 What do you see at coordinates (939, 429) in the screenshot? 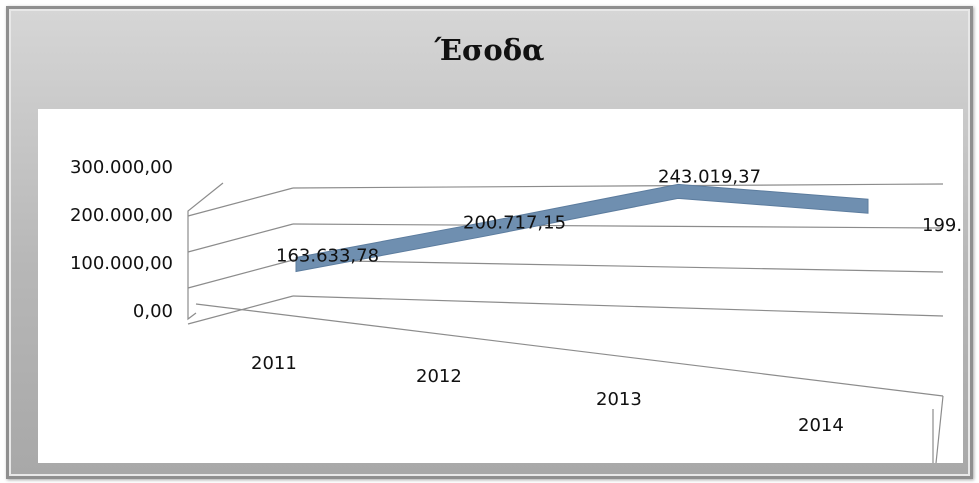
I see `floor-right-edge` at bounding box center [939, 429].